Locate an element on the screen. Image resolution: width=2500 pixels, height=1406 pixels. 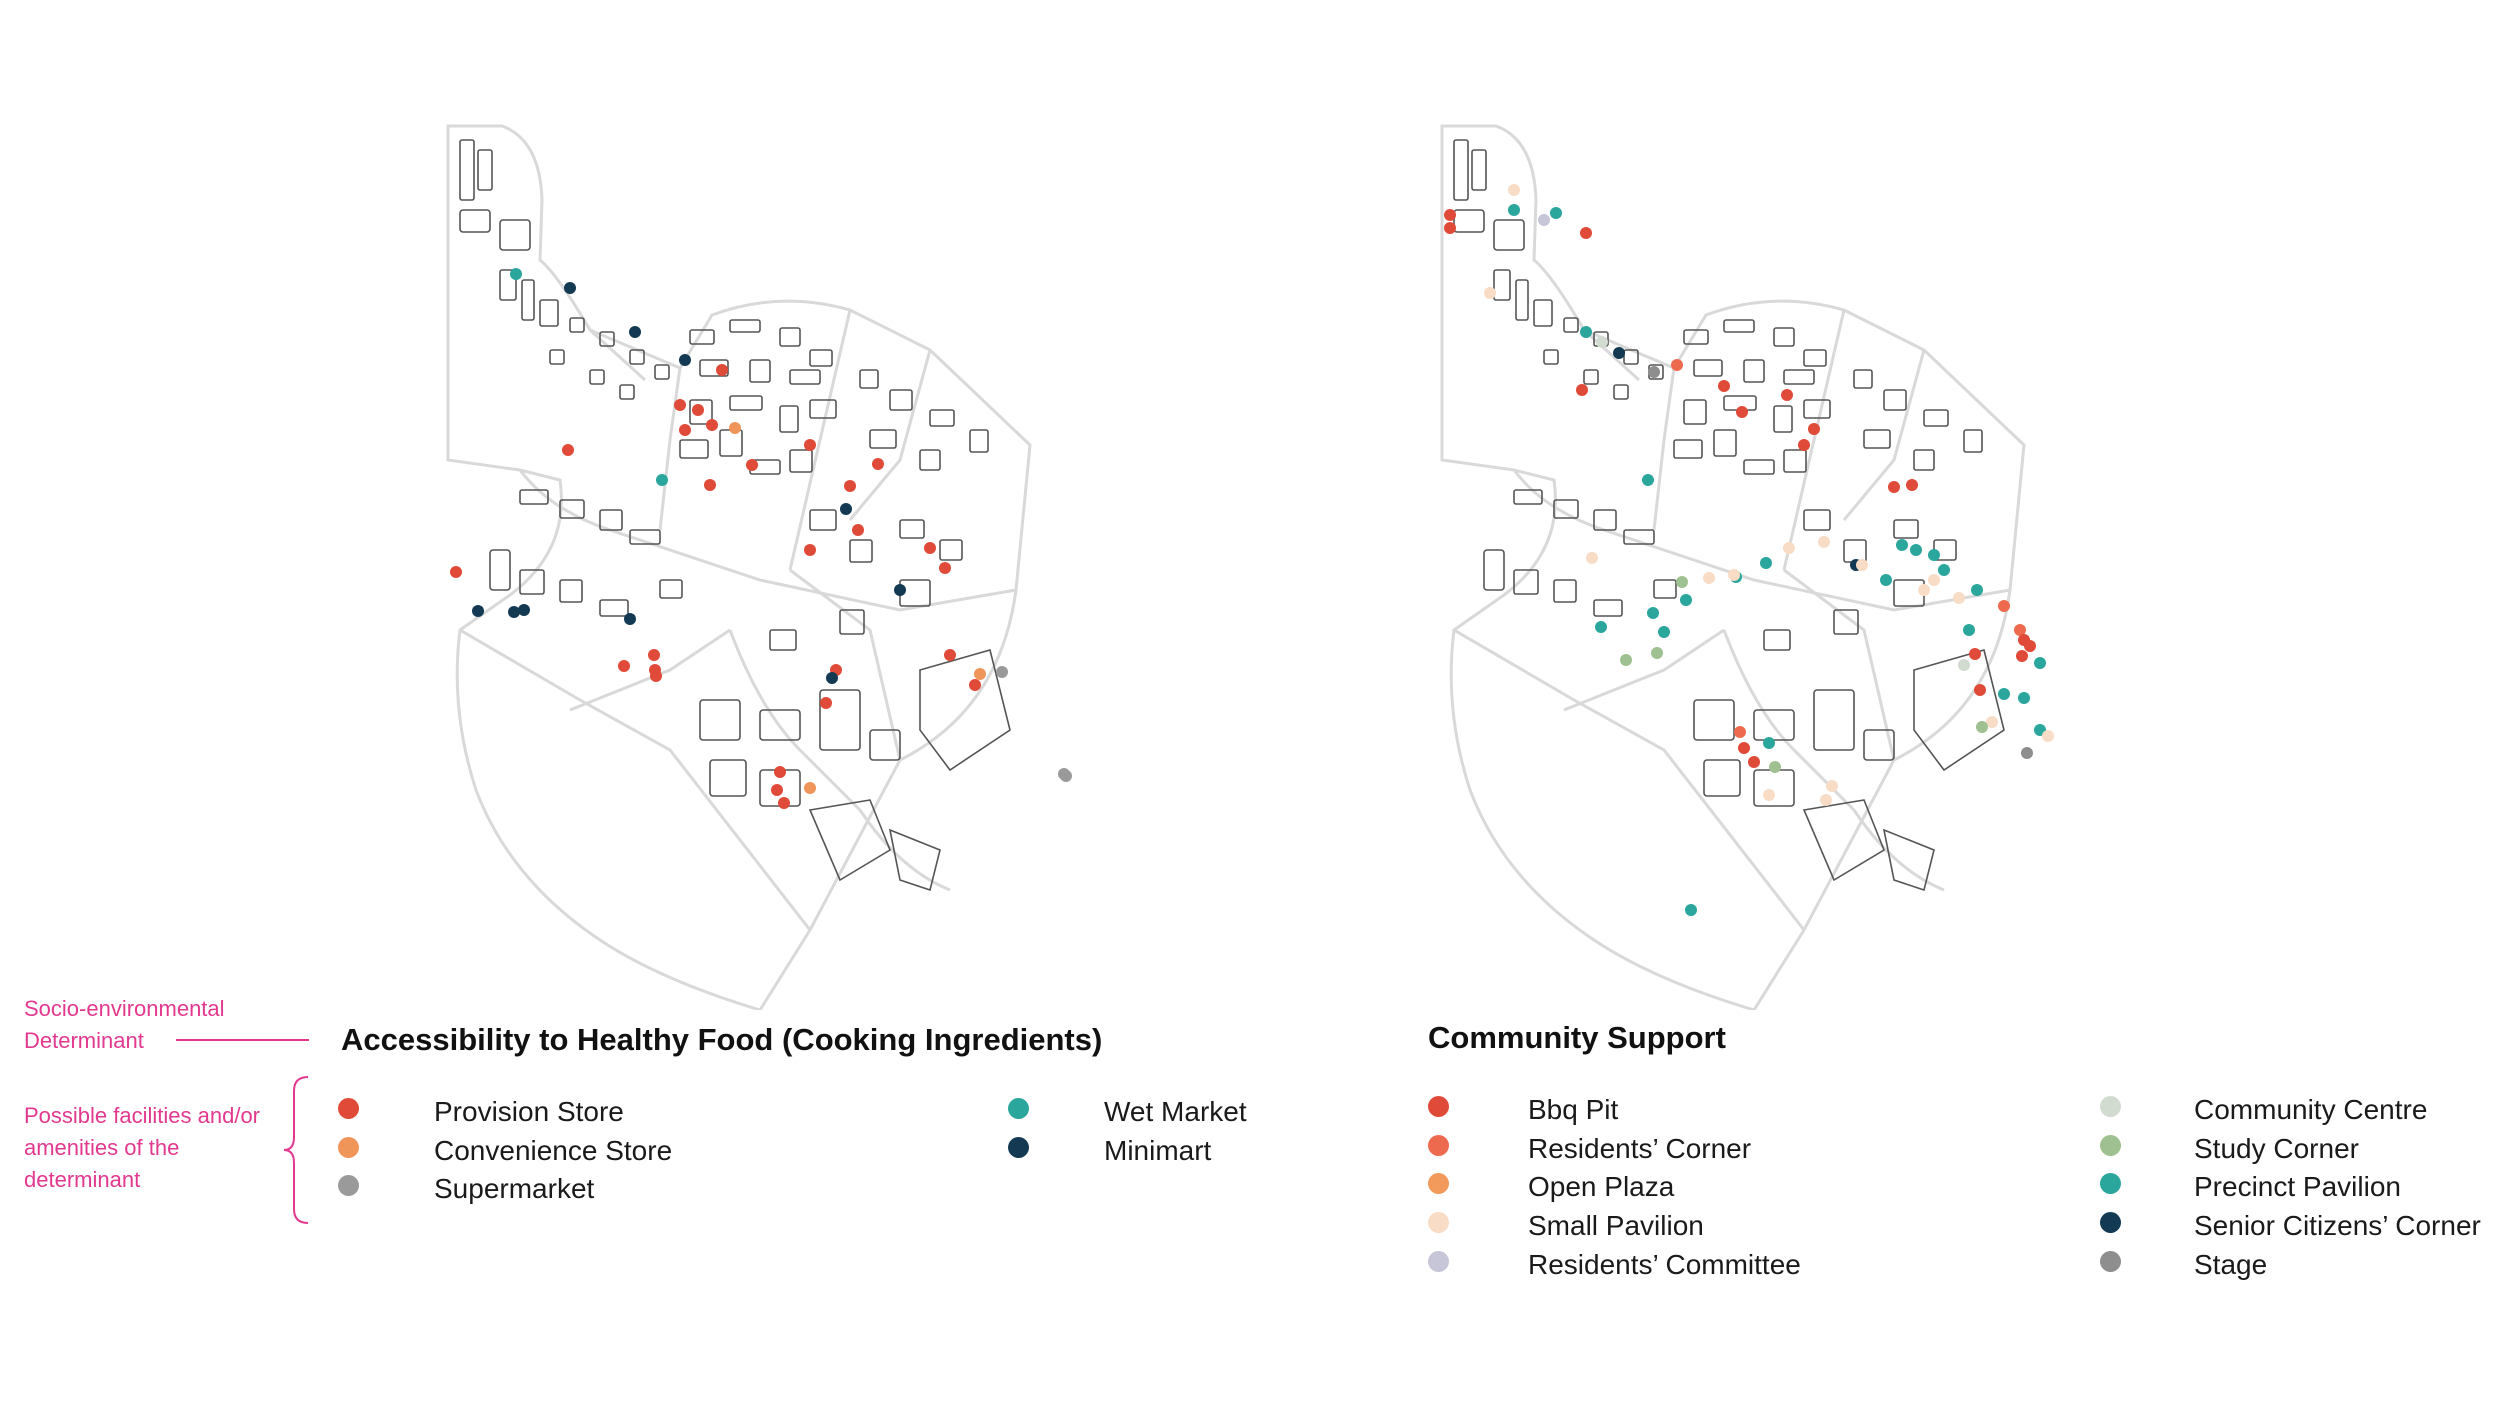
legend-label-supermarket: Supermarket is located at coordinates (514, 1188).